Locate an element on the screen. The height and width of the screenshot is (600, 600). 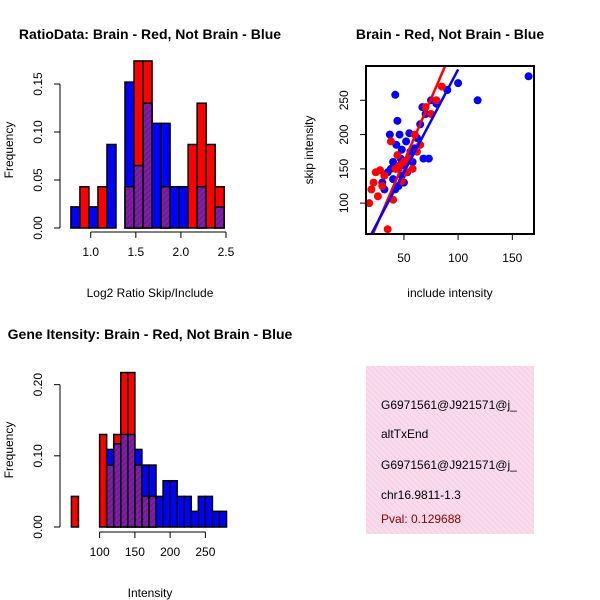
scatter-frame is located at coordinates (450, 150).